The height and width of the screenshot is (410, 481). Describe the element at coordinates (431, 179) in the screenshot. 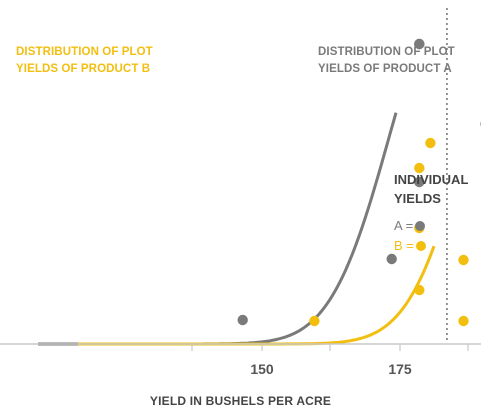

I see `legend-title: INDIVIDUAL` at that location.